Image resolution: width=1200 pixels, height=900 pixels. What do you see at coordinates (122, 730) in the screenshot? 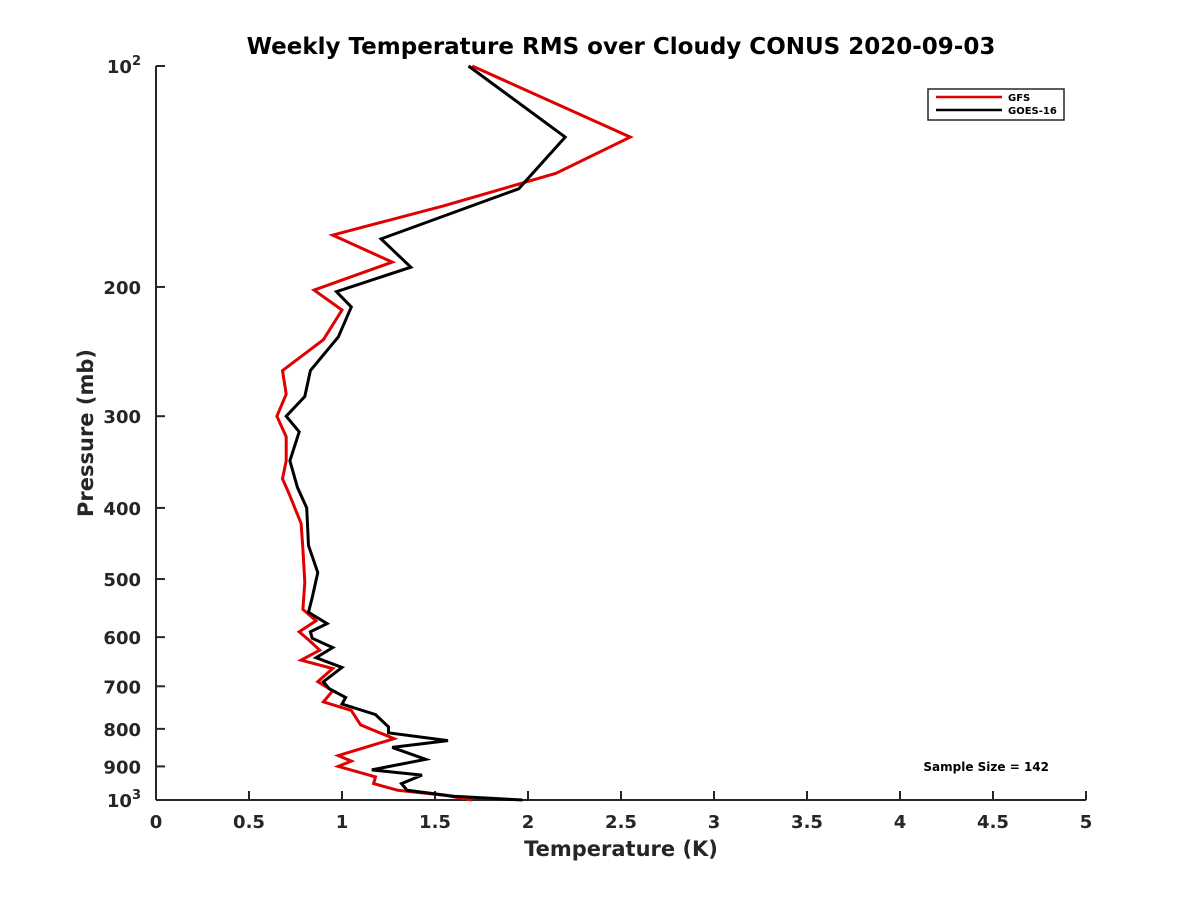
I see `y-tick-label-800: 800` at bounding box center [122, 730].